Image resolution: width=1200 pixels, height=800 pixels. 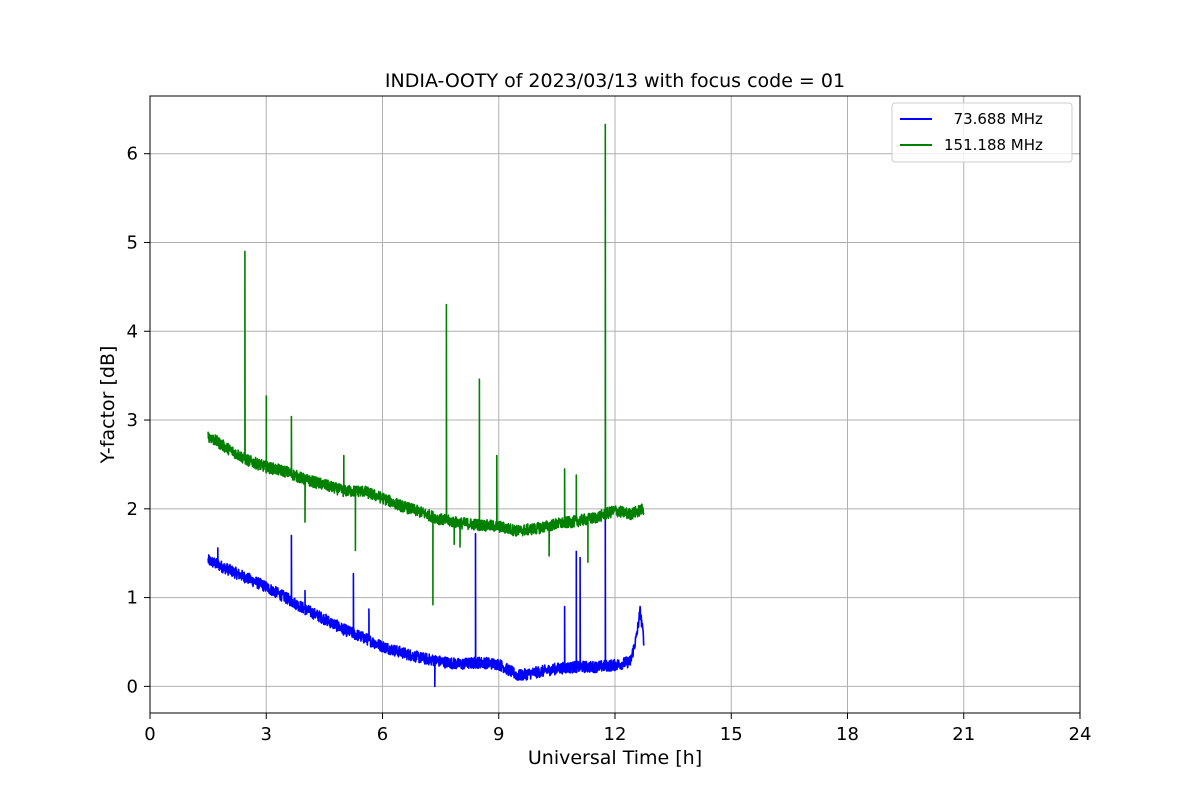 What do you see at coordinates (108, 405) in the screenshot?
I see `y-axis-title: Y-factor [dB]` at bounding box center [108, 405].